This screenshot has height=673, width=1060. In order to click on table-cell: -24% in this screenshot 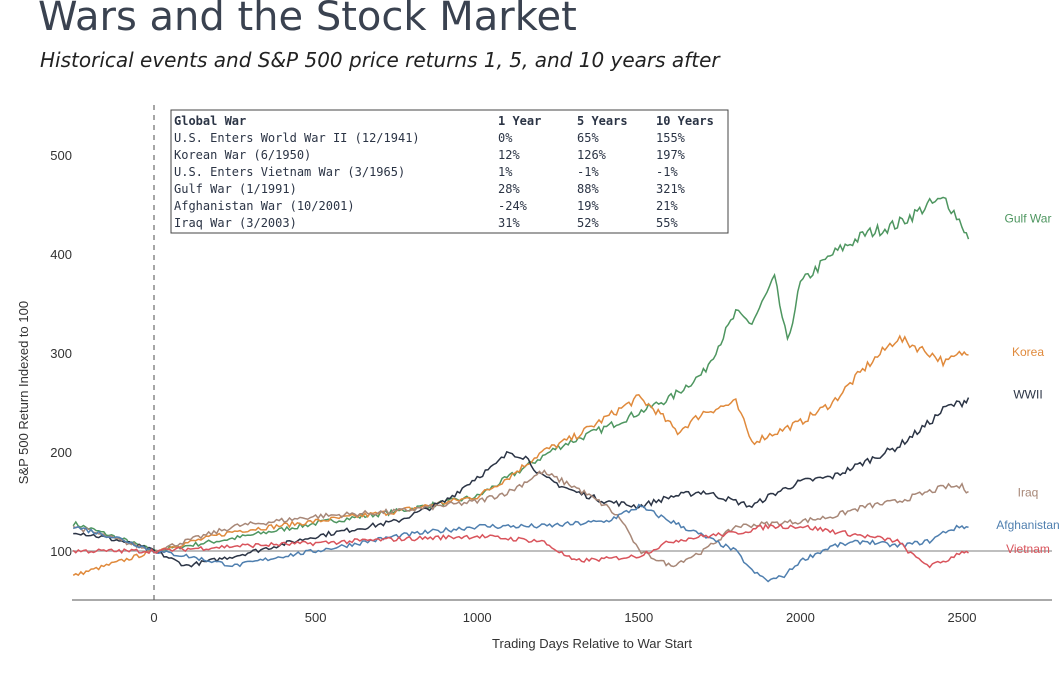, I will do `click(513, 206)`.